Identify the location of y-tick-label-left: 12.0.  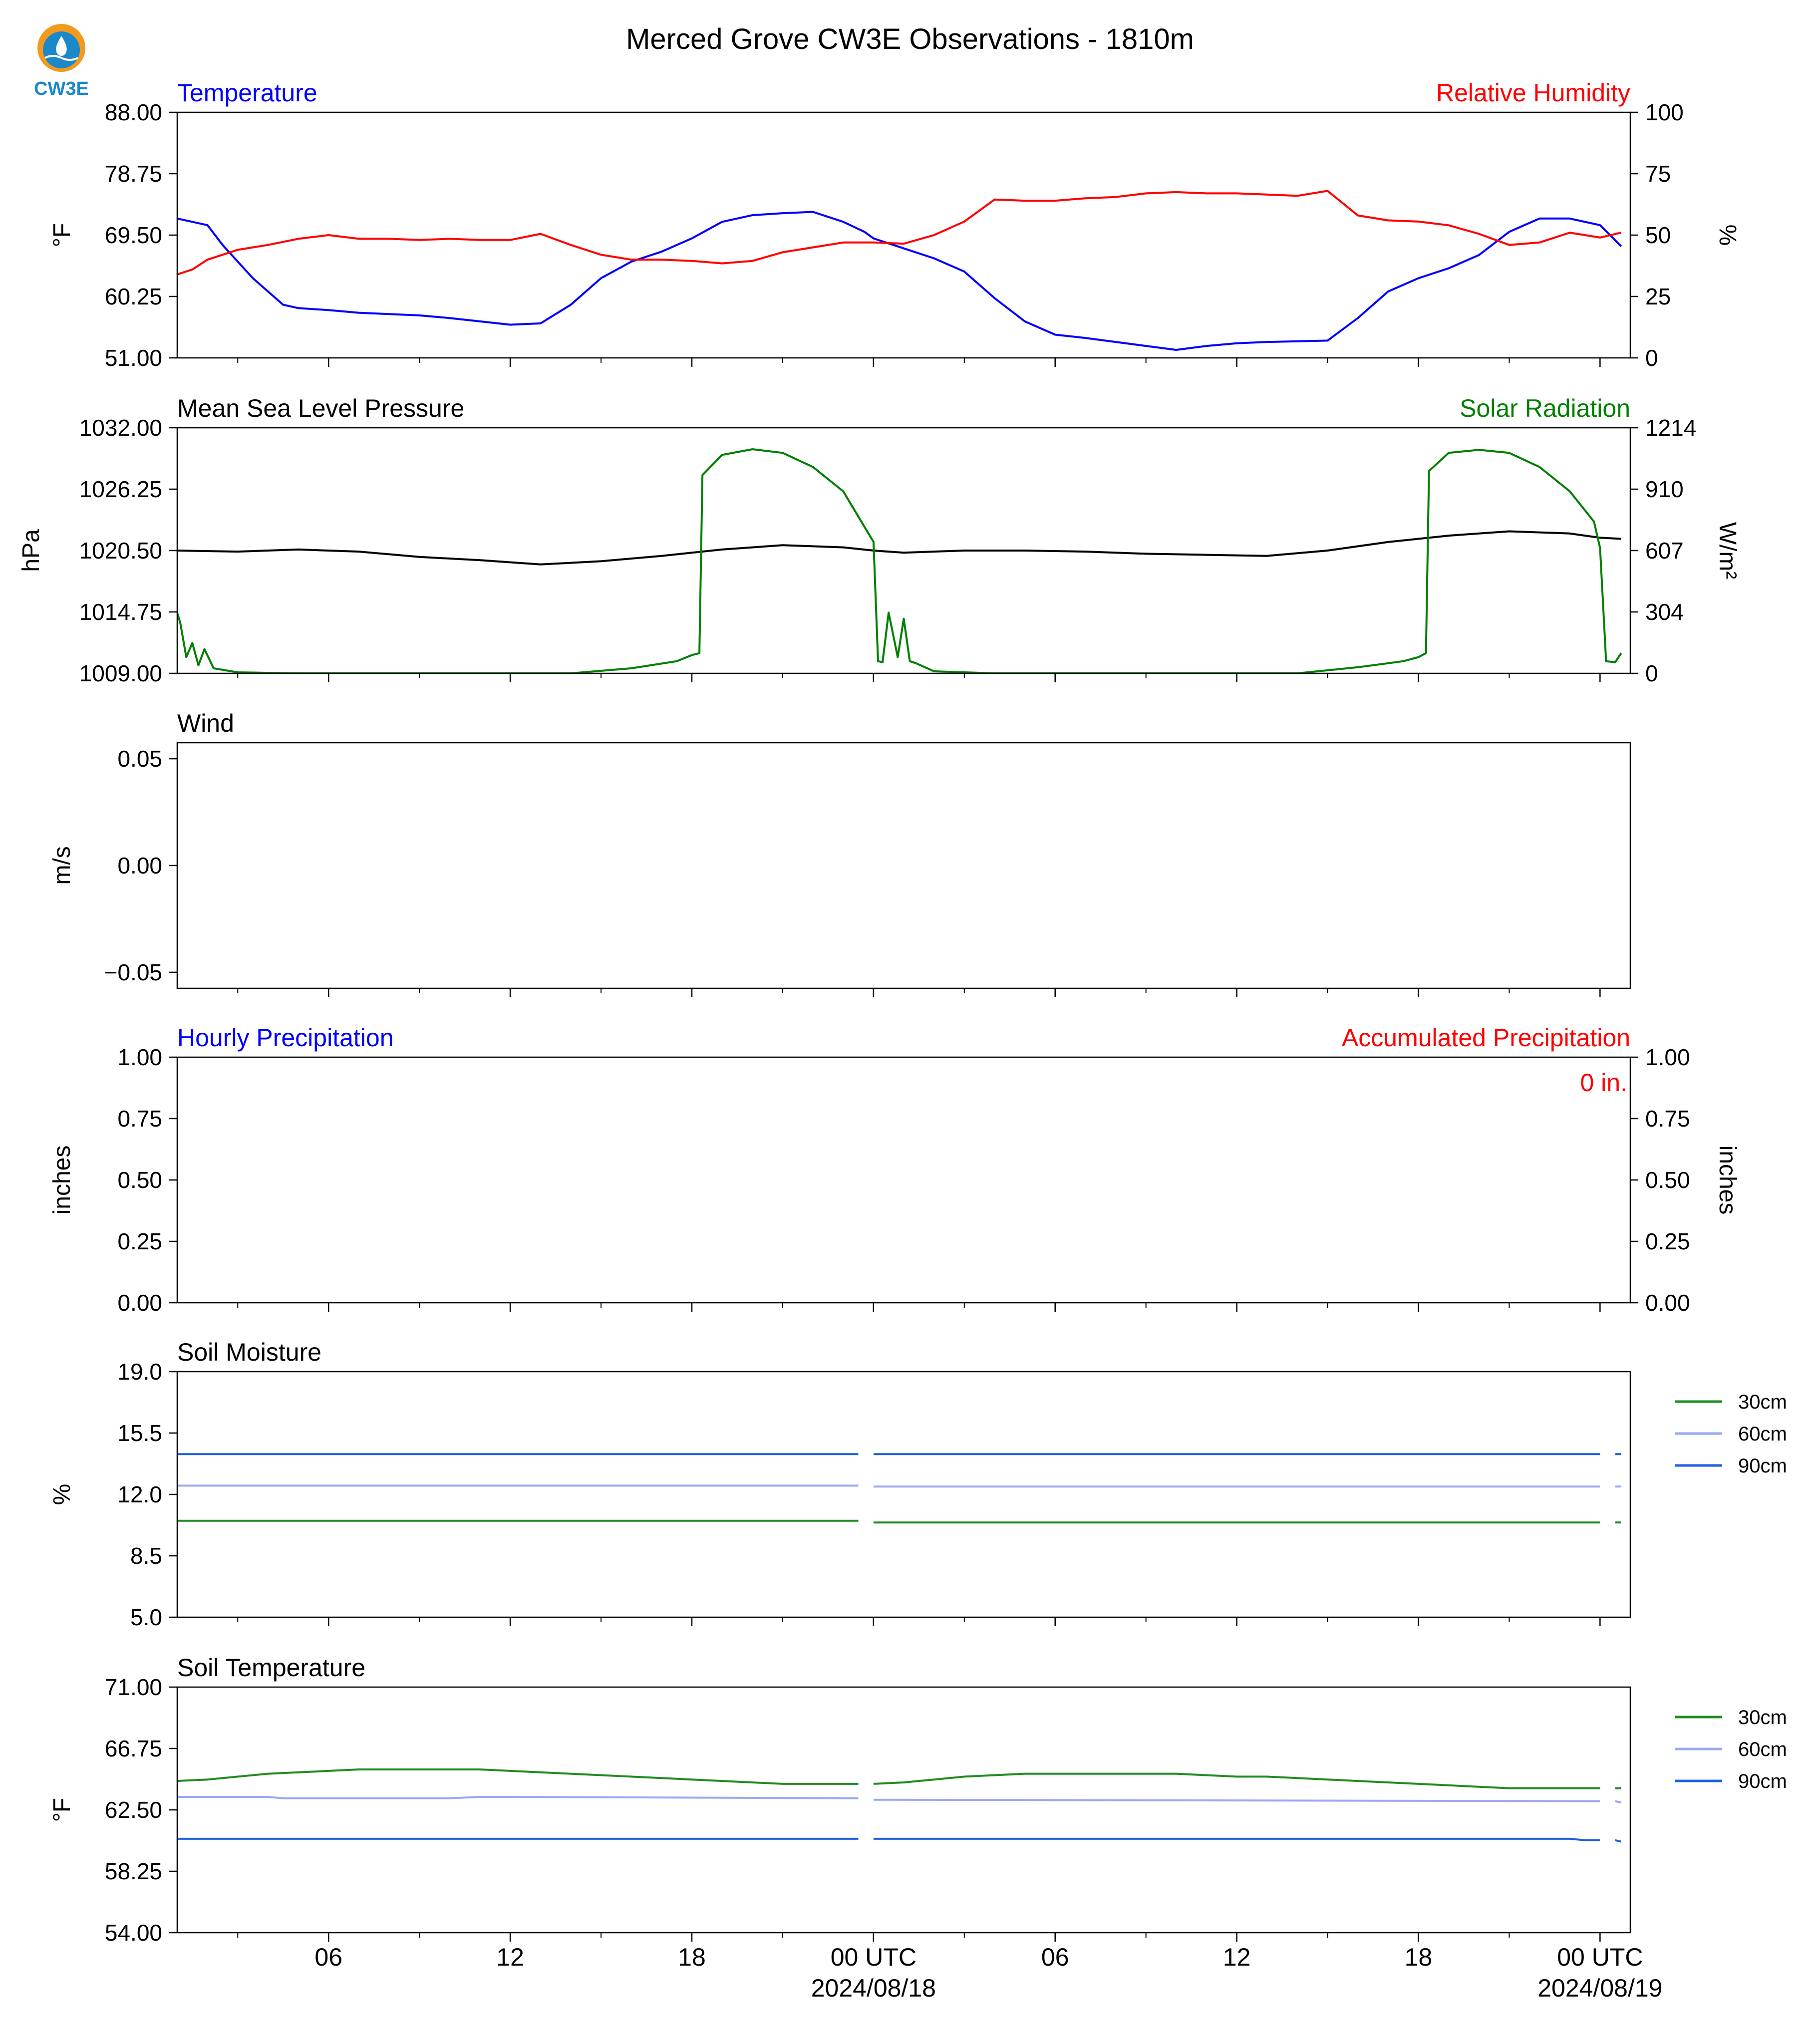
(139, 1494).